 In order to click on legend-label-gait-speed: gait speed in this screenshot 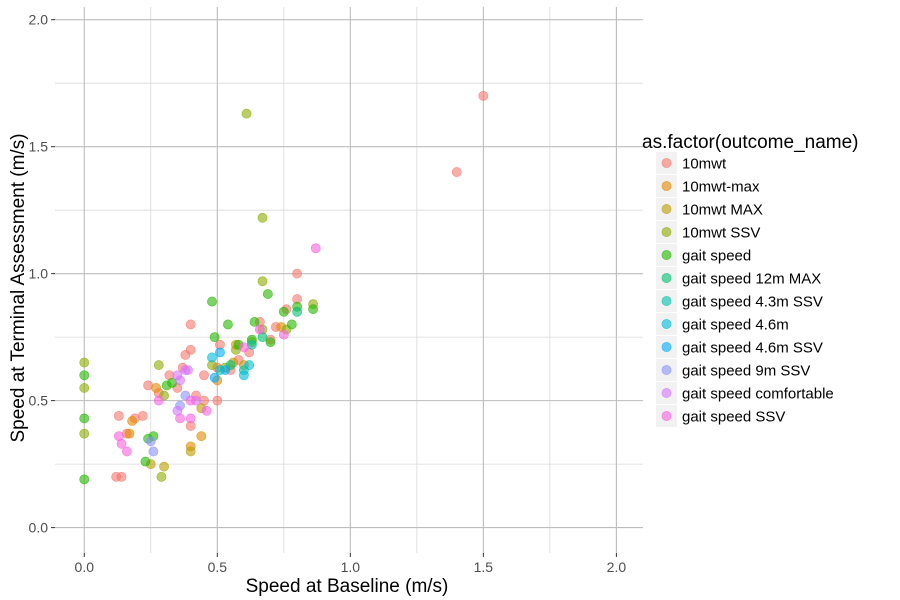, I will do `click(716, 256)`.